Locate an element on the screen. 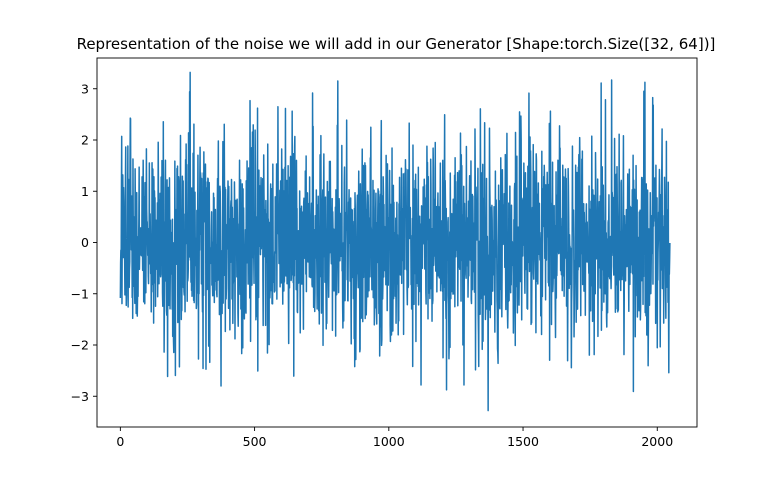  y-tick-label: 3 is located at coordinates (85, 88).